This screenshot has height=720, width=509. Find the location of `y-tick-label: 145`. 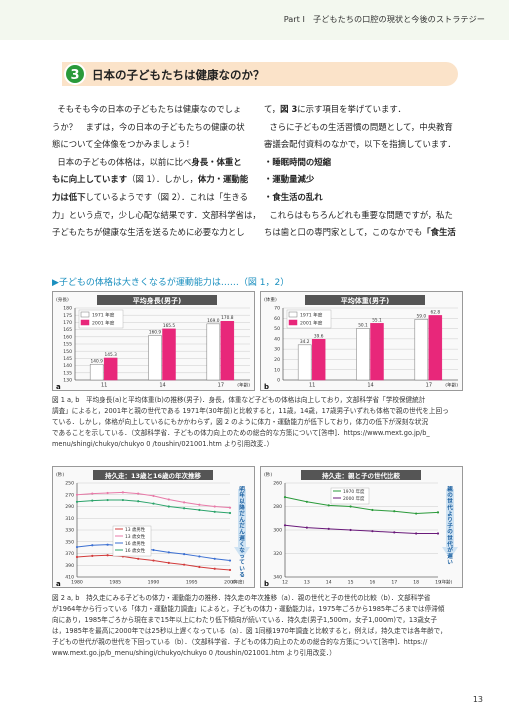

y-tick-label: 145 is located at coordinates (67, 359).